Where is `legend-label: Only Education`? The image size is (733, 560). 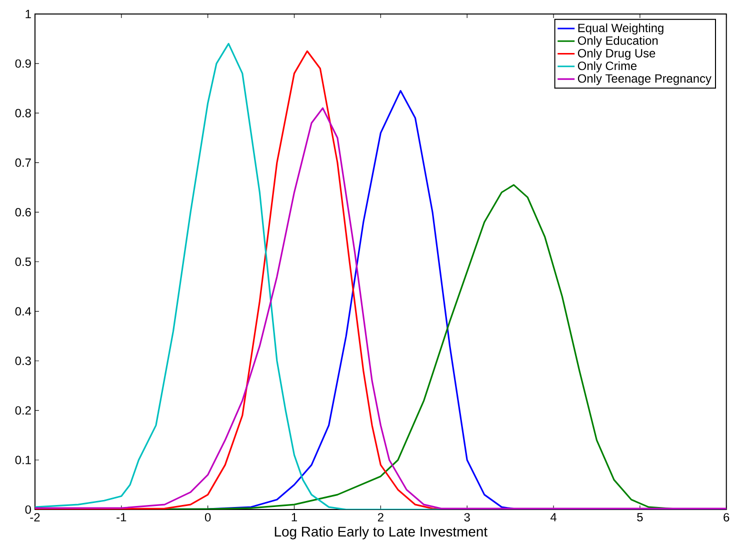 legend-label: Only Education is located at coordinates (618, 42).